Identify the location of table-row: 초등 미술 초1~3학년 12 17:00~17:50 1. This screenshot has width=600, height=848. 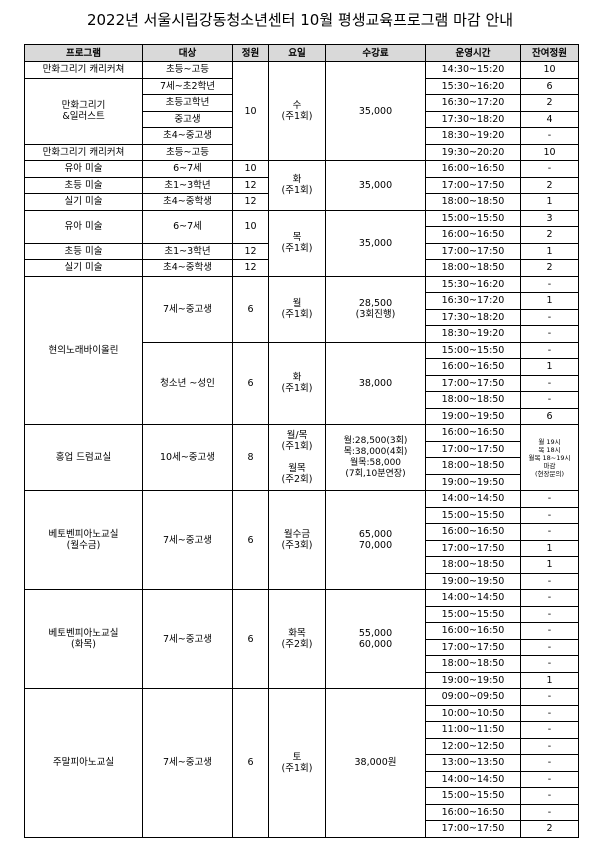
(301, 251).